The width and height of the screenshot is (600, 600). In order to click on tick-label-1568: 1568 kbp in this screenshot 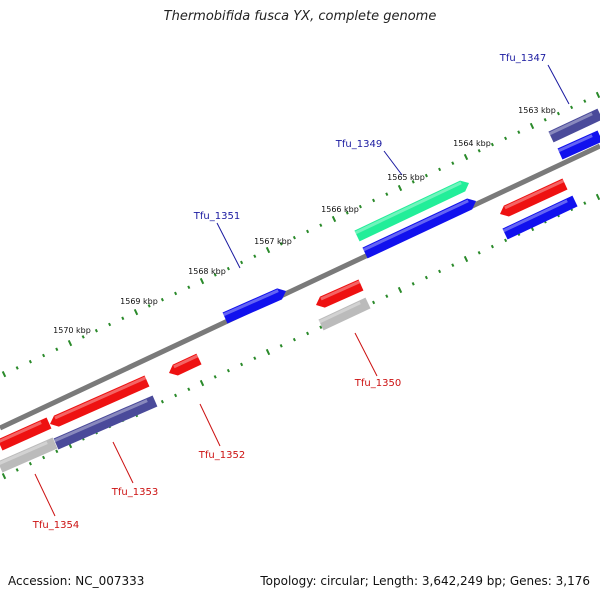, I will do `click(207, 271)`.